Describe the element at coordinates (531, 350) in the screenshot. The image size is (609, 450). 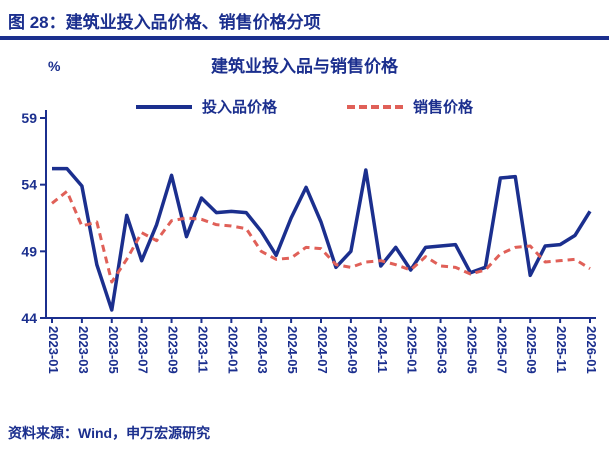
I see `svg-text: 2025-09` at that location.